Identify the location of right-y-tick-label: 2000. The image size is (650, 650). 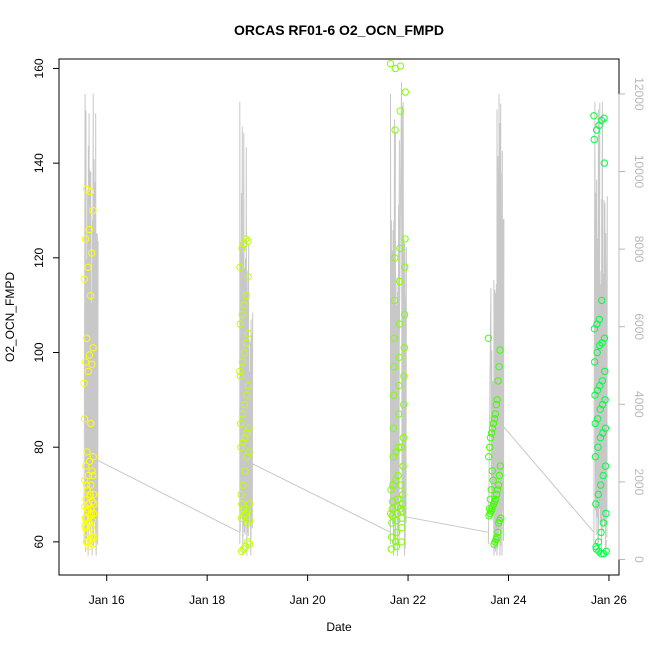
(639, 482).